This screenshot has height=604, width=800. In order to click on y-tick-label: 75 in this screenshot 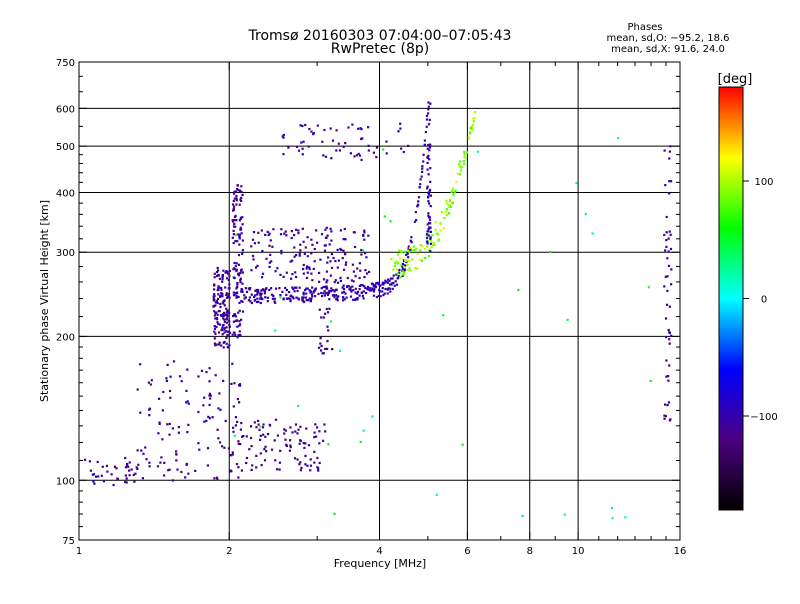, I will do `click(68, 541)`.